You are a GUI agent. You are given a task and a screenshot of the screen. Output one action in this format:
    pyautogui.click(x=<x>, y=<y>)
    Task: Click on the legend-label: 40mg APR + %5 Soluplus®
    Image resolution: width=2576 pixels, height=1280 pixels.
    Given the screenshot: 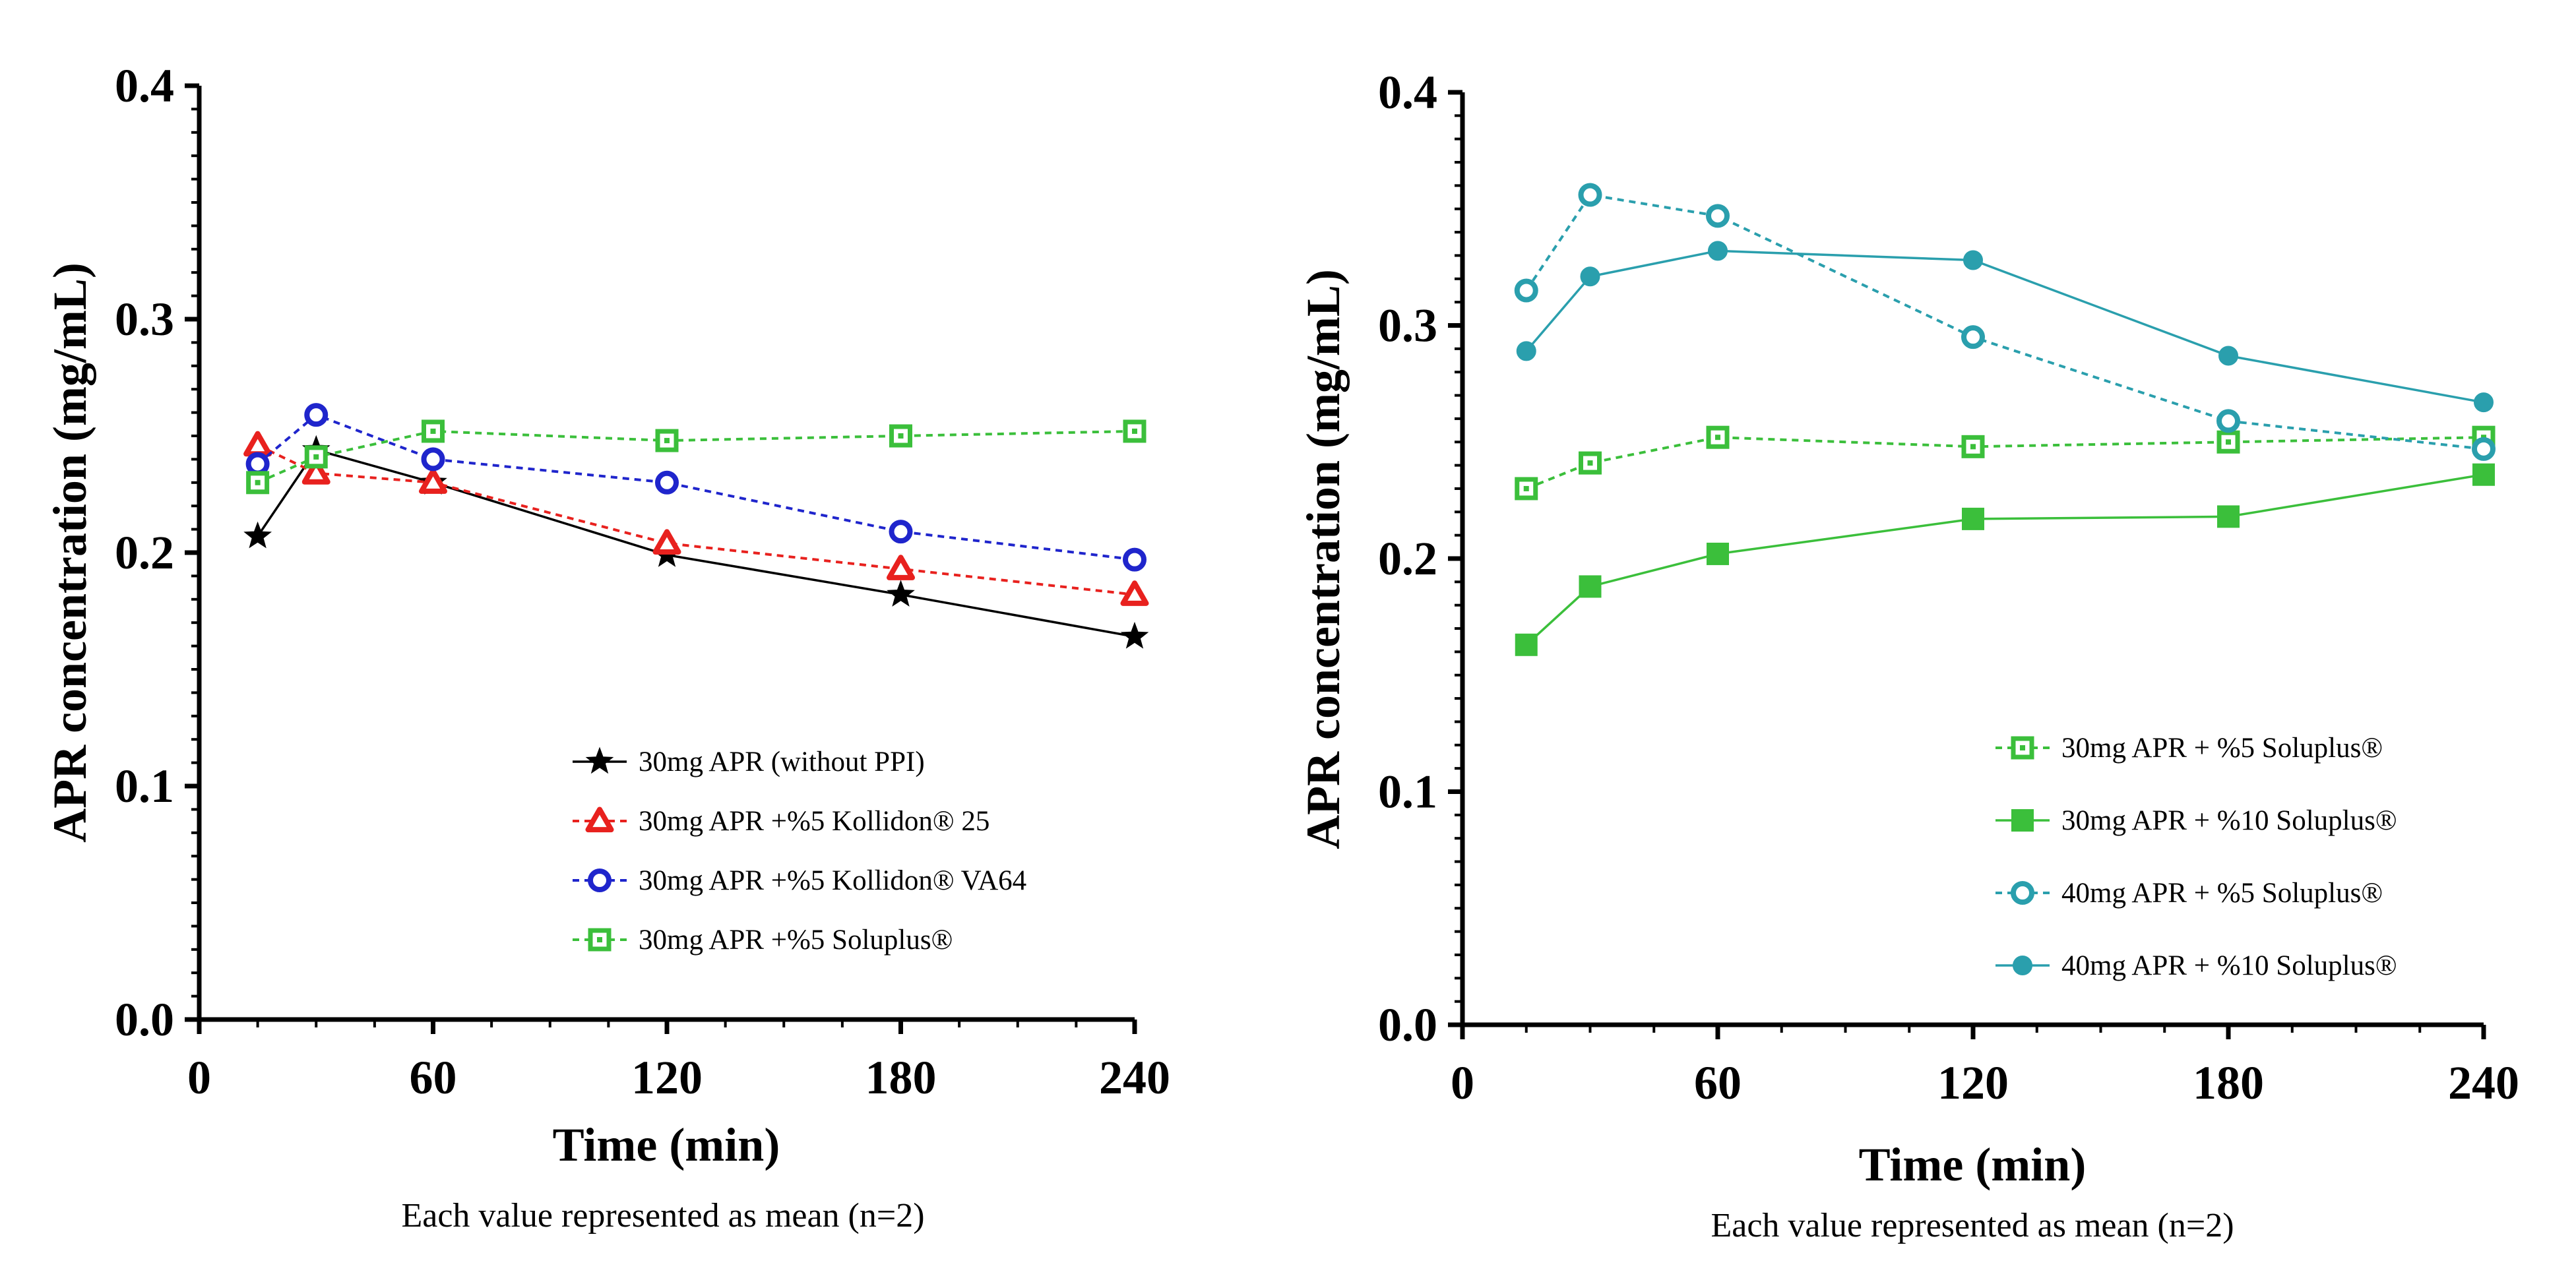 What is the action you would take?
    pyautogui.click(x=2222, y=893)
    